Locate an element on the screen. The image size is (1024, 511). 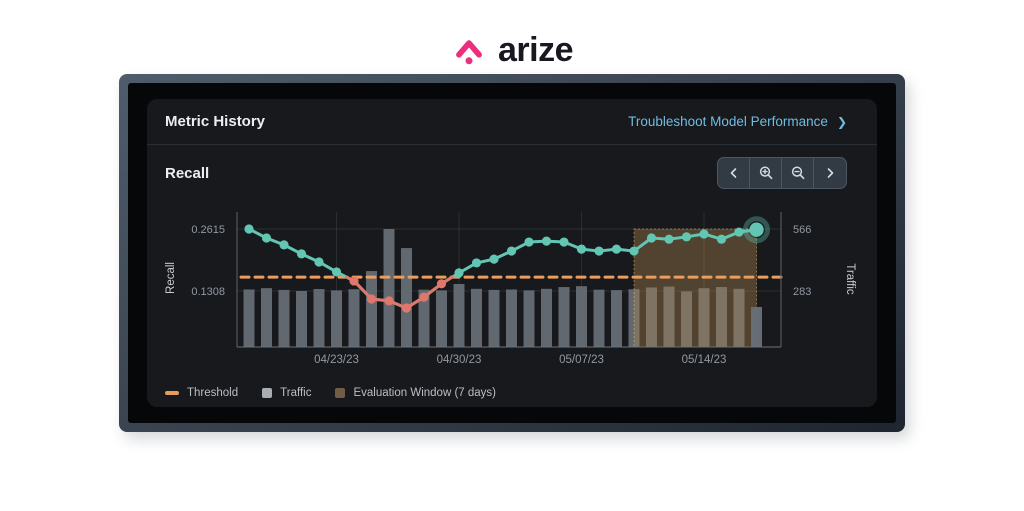
svg-text: 05/14/23 is located at coordinates (704, 360).